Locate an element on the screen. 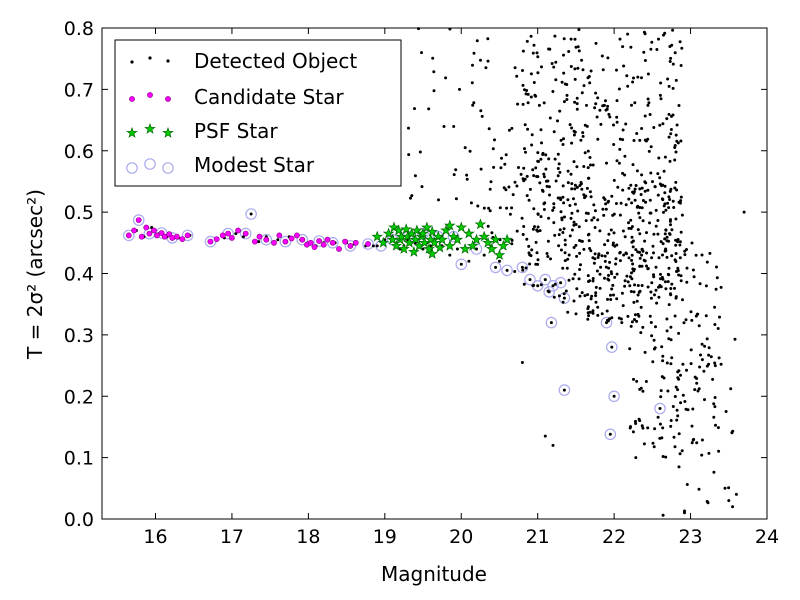 The image size is (800, 600). legend-label-candidate-star: Candidate Star is located at coordinates (269, 97).